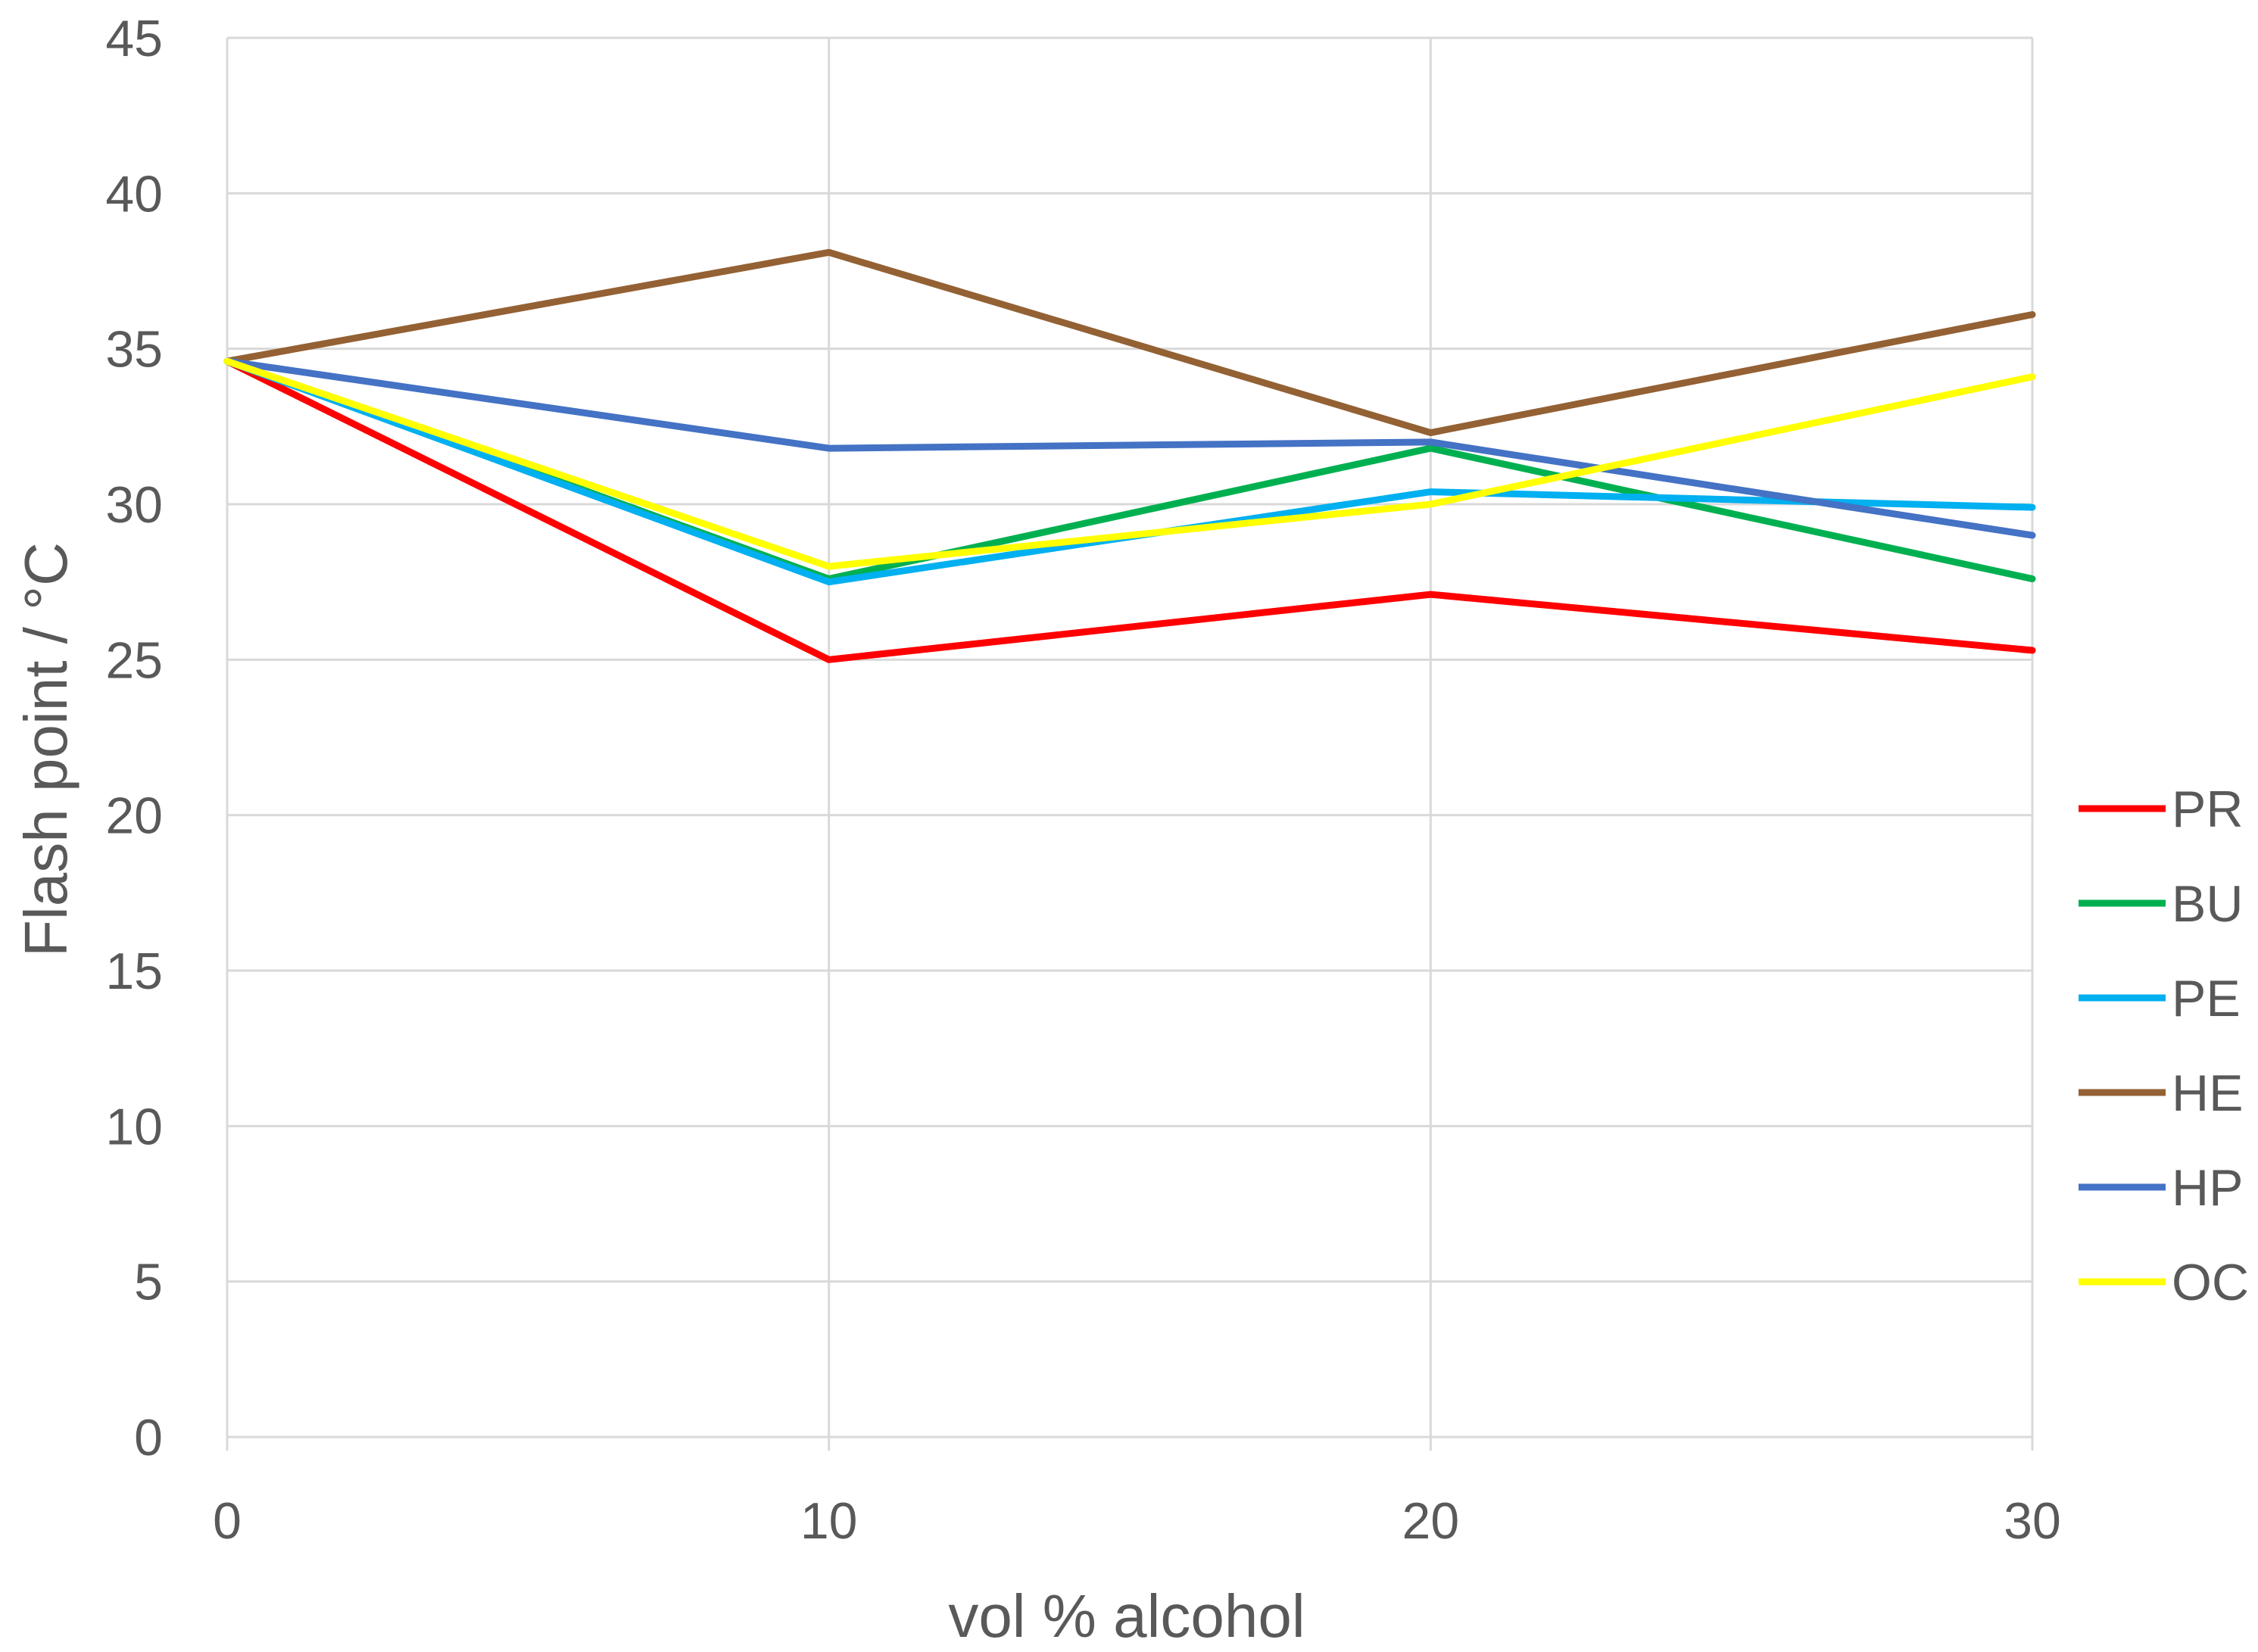 The width and height of the screenshot is (2258, 1652). I want to click on y-tick-label: 15, so click(134, 971).